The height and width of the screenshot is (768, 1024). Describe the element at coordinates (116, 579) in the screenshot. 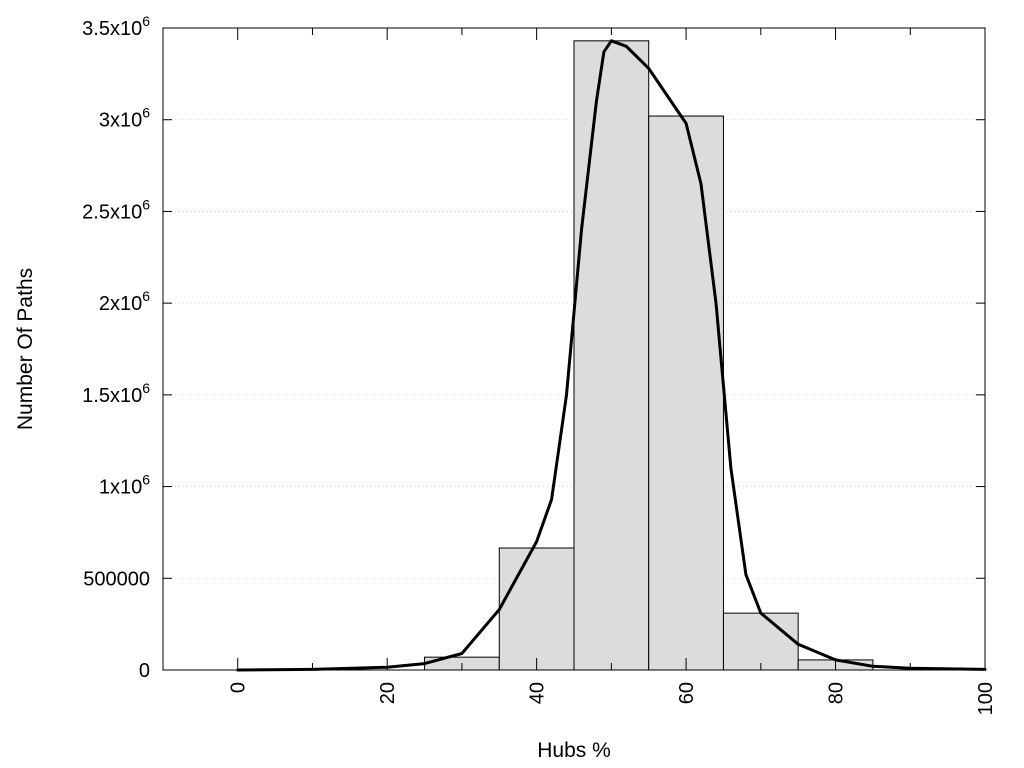

I see `y-tick-label: 500000` at that location.